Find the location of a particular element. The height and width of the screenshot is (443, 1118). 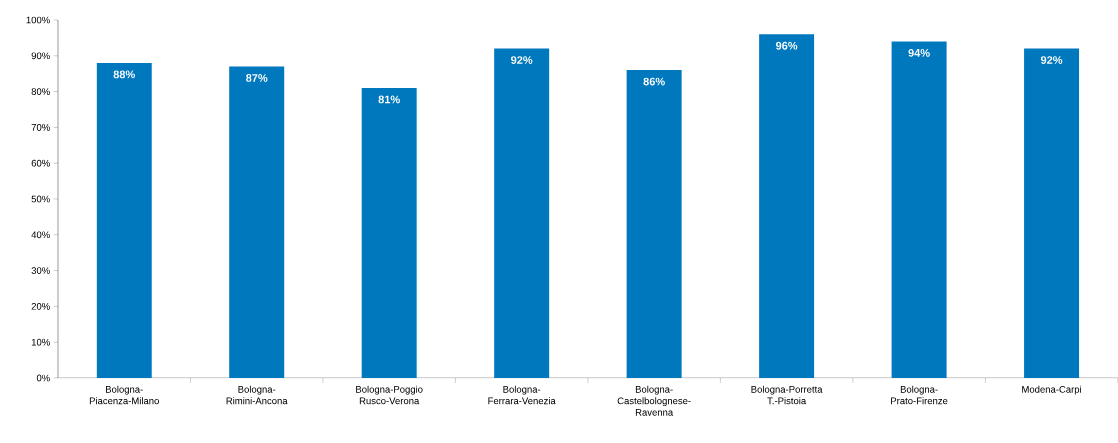

data-label: 87% is located at coordinates (257, 78).